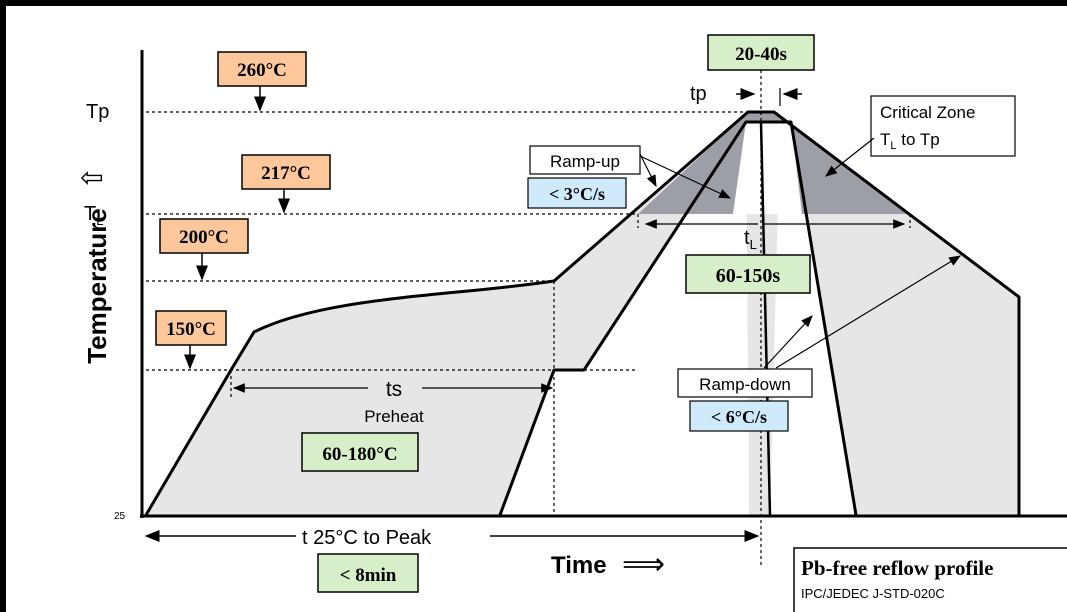 This screenshot has width=1067, height=612. I want to click on preheat-label: Preheat, so click(394, 416).